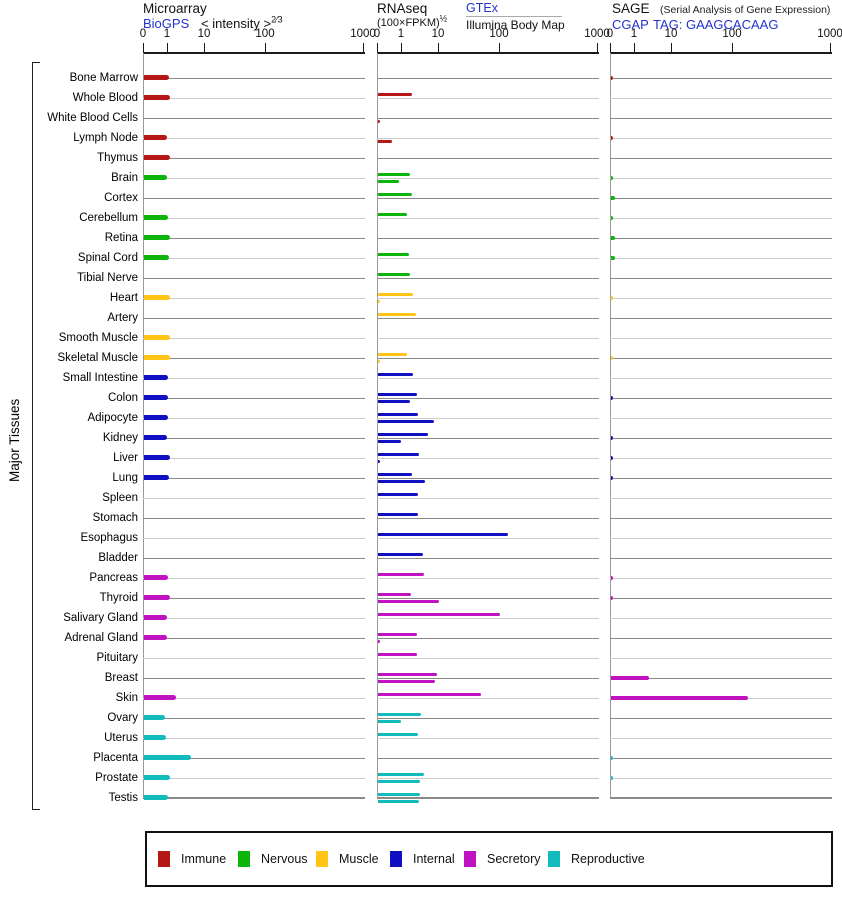  What do you see at coordinates (164, 859) in the screenshot?
I see `legend-swatch-immune` at bounding box center [164, 859].